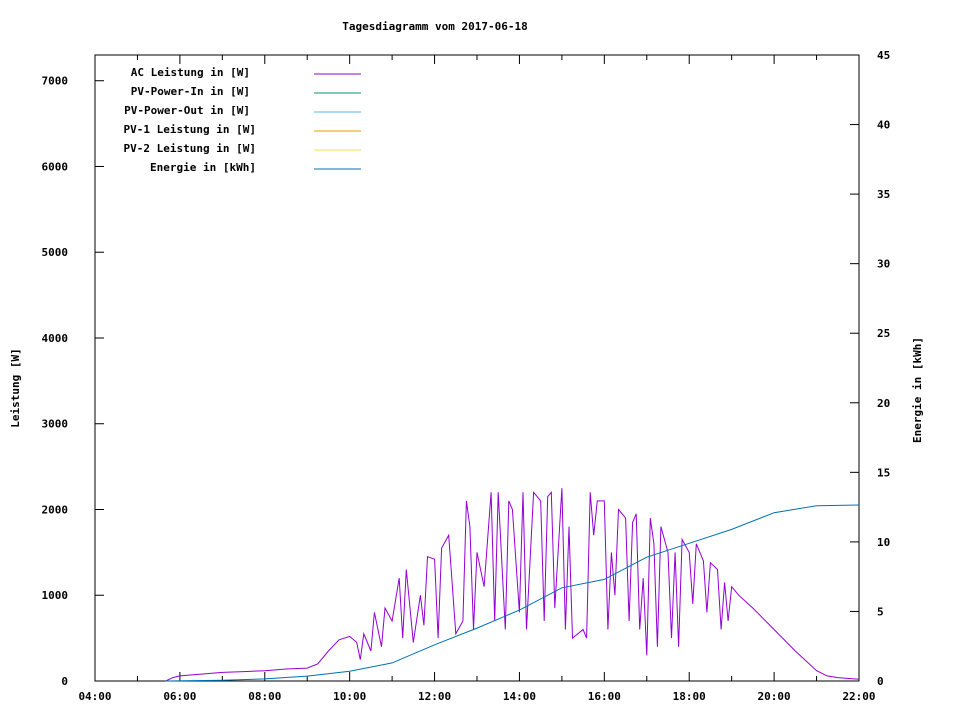 The width and height of the screenshot is (960, 720). Describe the element at coordinates (880, 681) in the screenshot. I see `y2-tick-label: 0` at that location.